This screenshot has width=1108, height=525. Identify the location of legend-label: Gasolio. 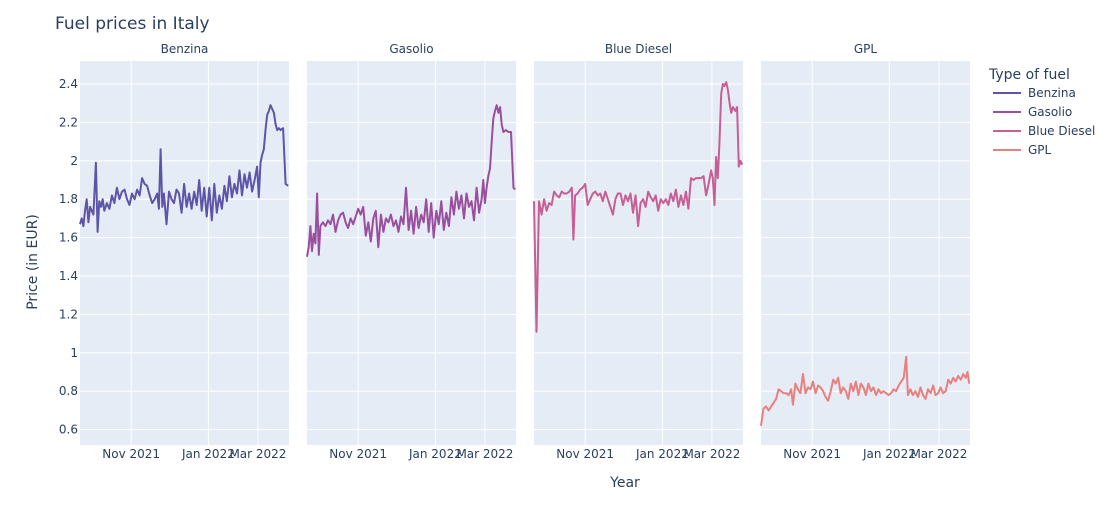
(1050, 112).